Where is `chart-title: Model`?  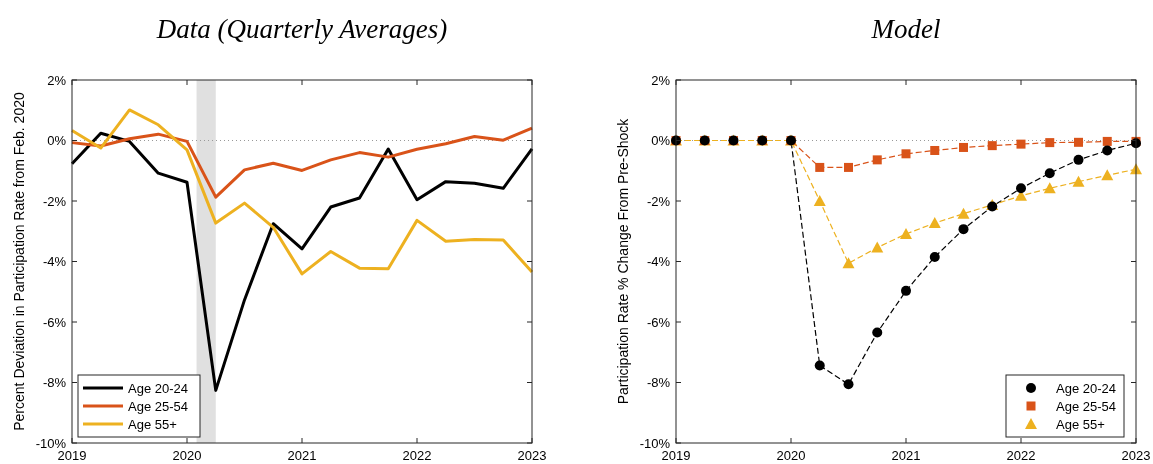 chart-title: Model is located at coordinates (905, 29).